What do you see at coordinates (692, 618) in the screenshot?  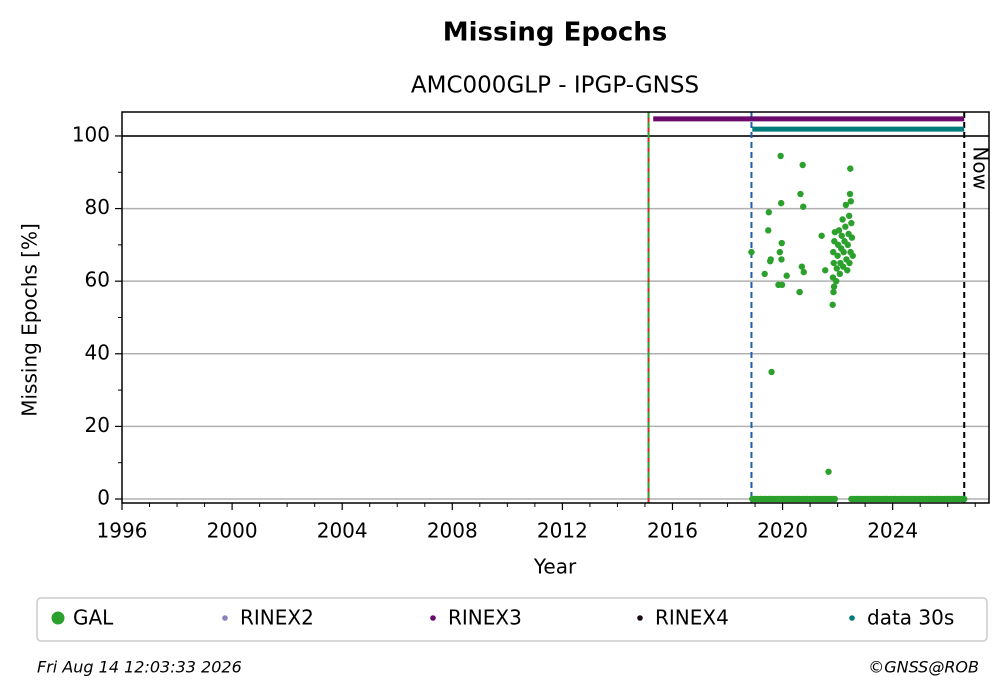 I see `legend-label: RINEX4` at bounding box center [692, 618].